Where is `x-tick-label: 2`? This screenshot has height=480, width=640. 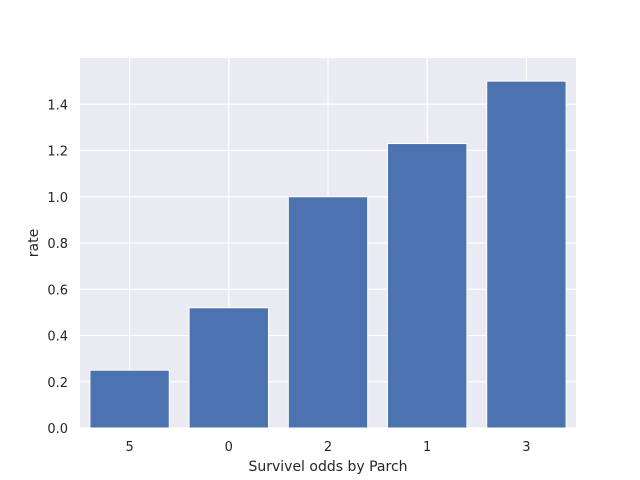 x-tick-label: 2 is located at coordinates (328, 447).